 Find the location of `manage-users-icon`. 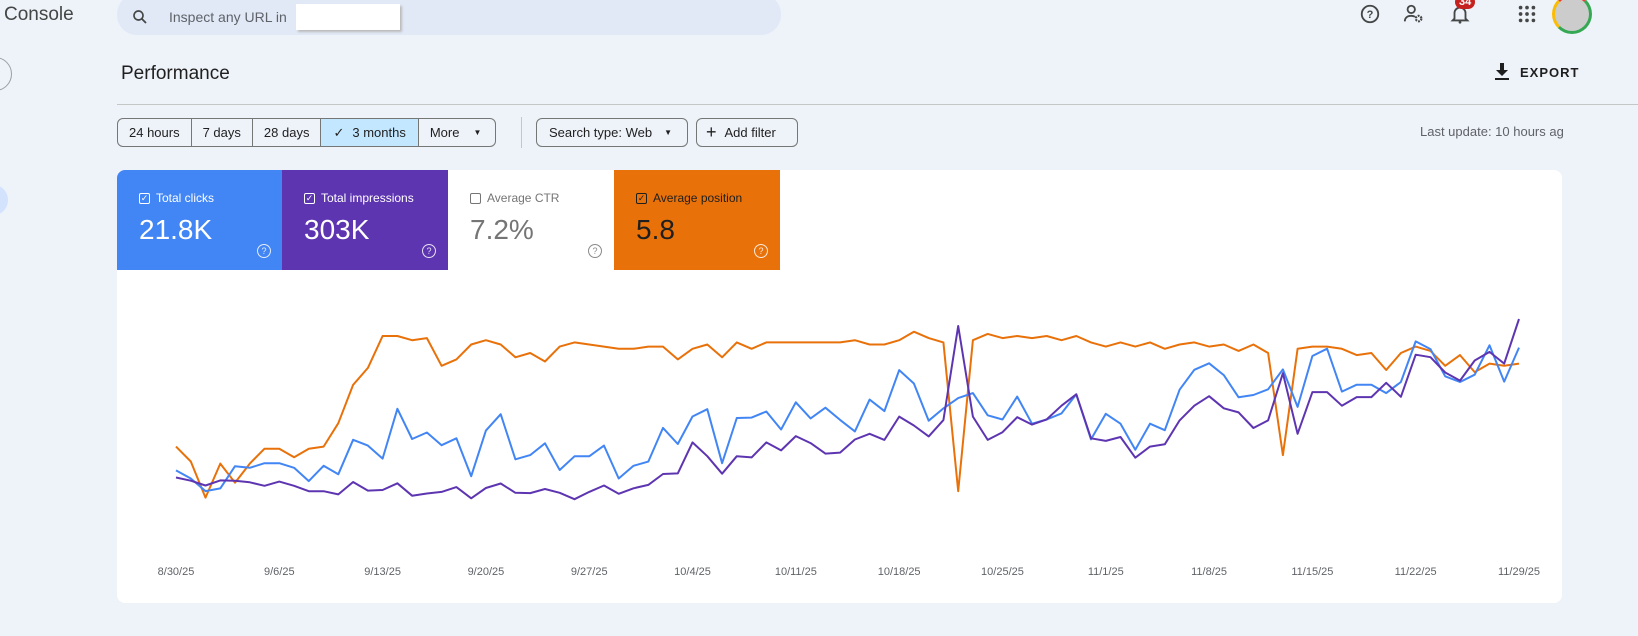

manage-users-icon is located at coordinates (1414, 14).